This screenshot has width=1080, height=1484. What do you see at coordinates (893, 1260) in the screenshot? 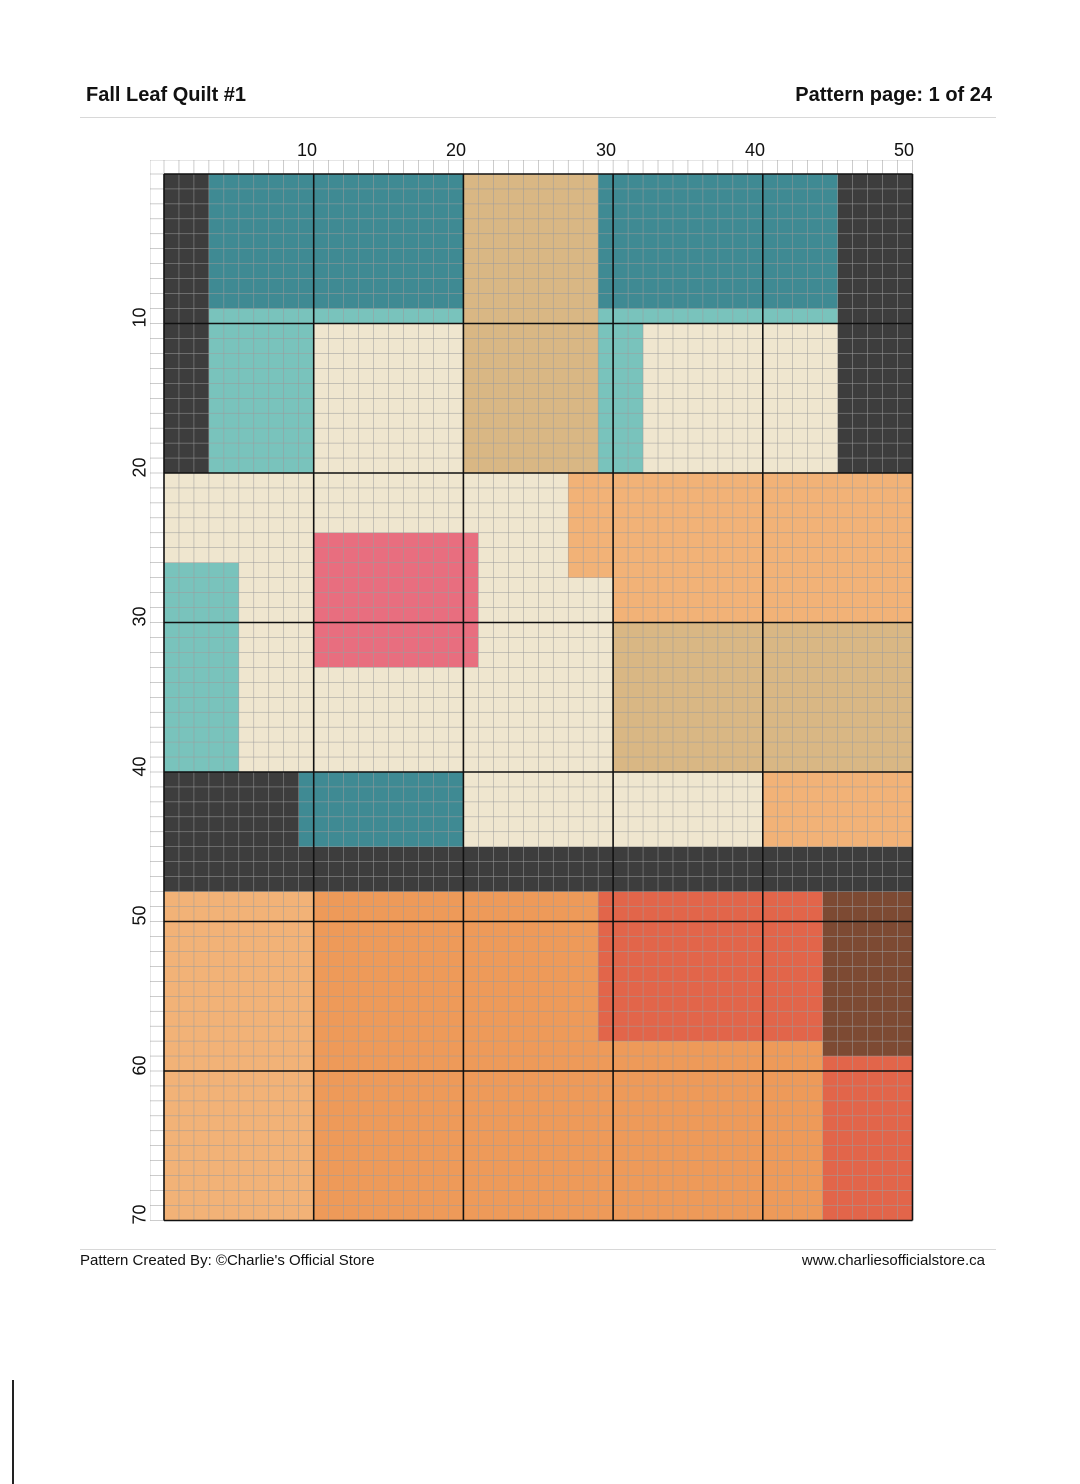
I see `website-link: www.charliesofficialstore.ca` at bounding box center [893, 1260].